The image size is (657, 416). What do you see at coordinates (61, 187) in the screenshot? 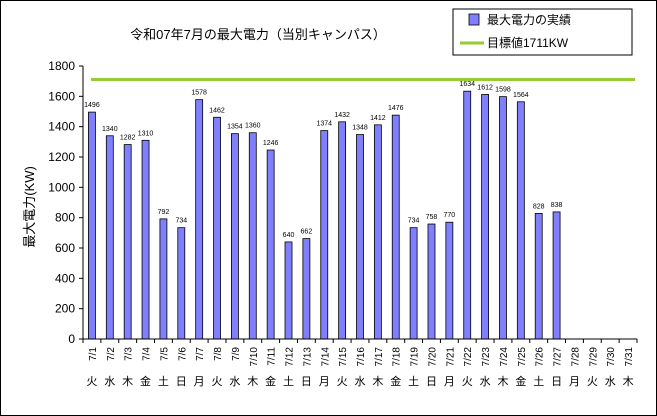
I see `y-tick-label: 1000` at bounding box center [61, 187].